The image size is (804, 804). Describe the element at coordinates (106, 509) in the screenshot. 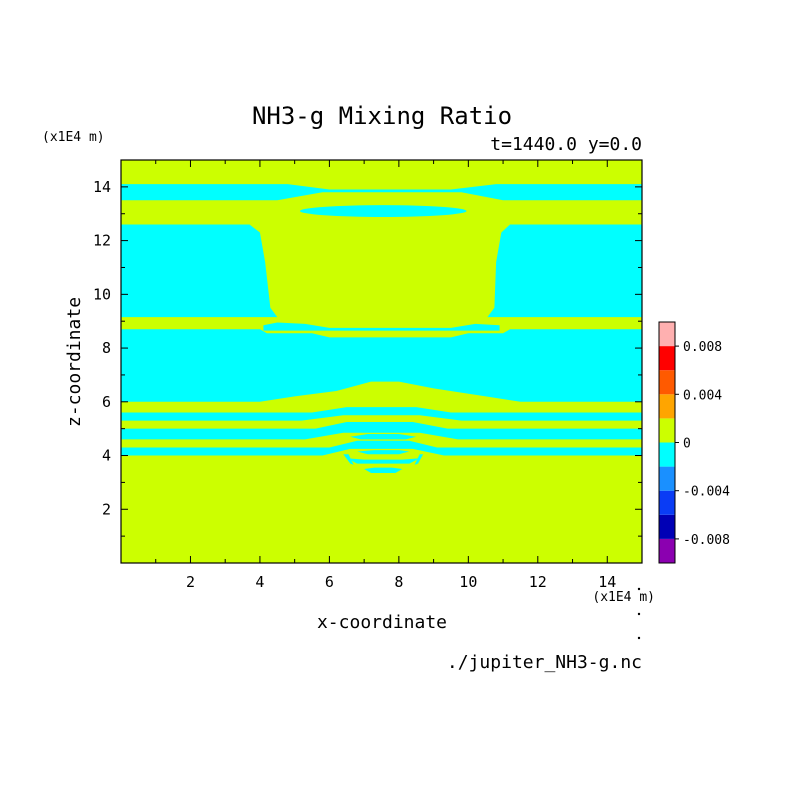

I see `y-tick-label: 2` at that location.